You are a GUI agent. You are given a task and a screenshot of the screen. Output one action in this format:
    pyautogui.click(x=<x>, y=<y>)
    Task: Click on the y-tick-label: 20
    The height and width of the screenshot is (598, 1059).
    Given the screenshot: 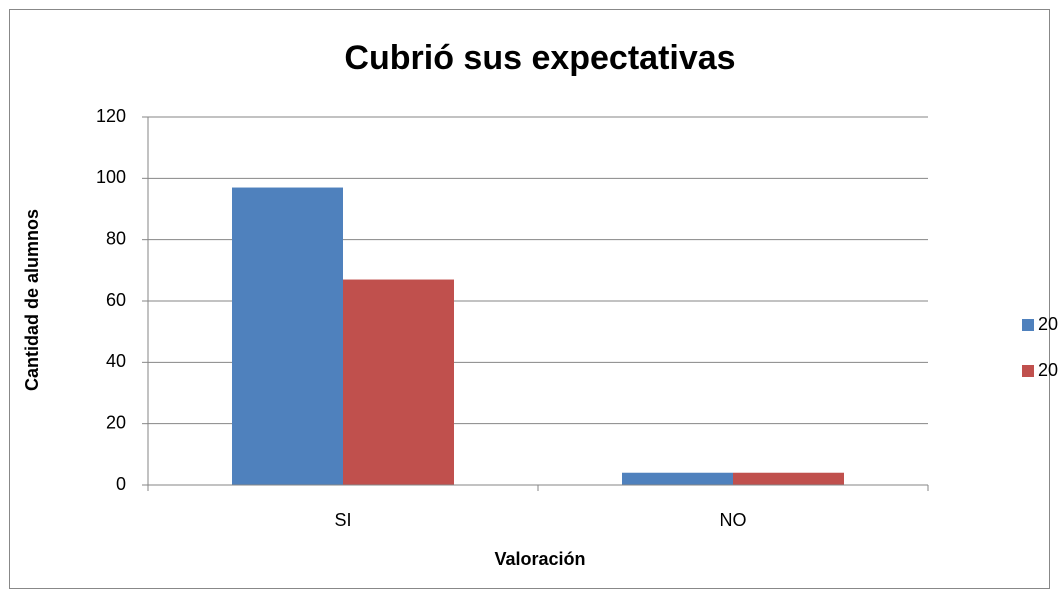 What is the action you would take?
    pyautogui.click(x=116, y=422)
    